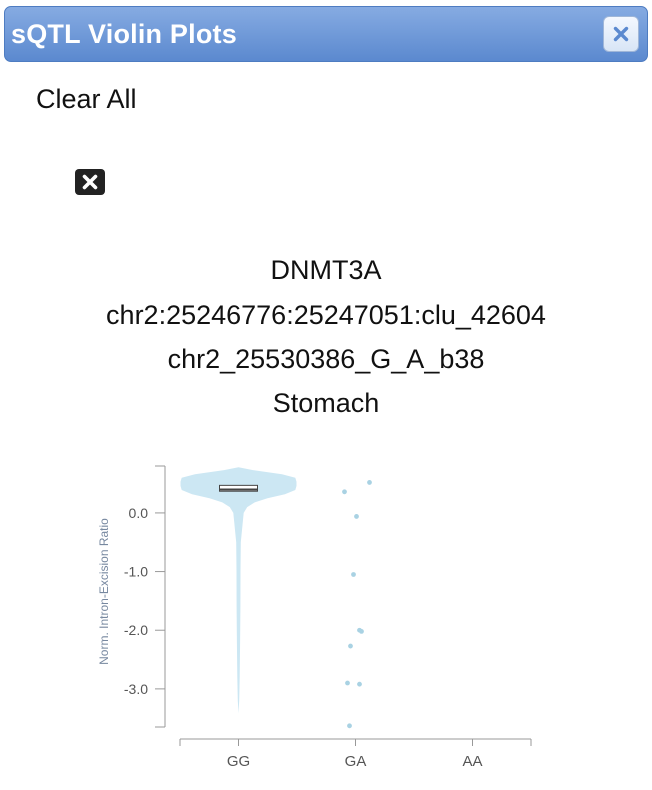 This screenshot has height=790, width=652. I want to click on y-tick-label: -2.0, so click(136, 630).